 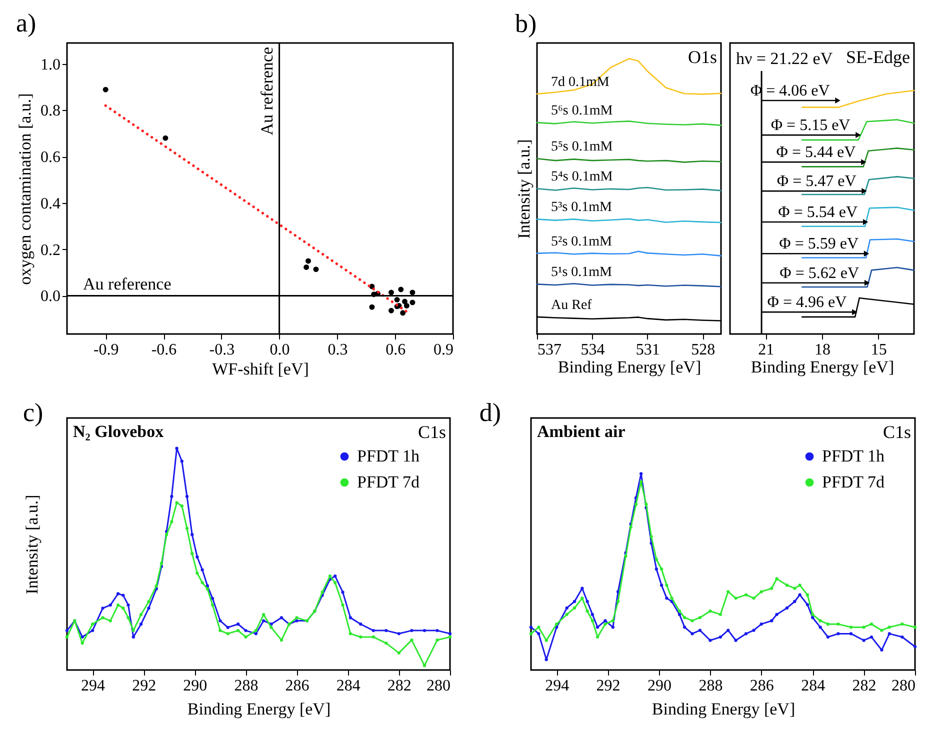 I want to click on text: SE-Edge, so click(x=878, y=57).